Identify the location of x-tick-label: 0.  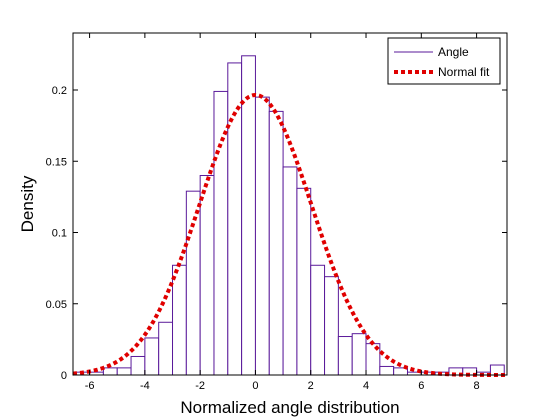
(255, 386).